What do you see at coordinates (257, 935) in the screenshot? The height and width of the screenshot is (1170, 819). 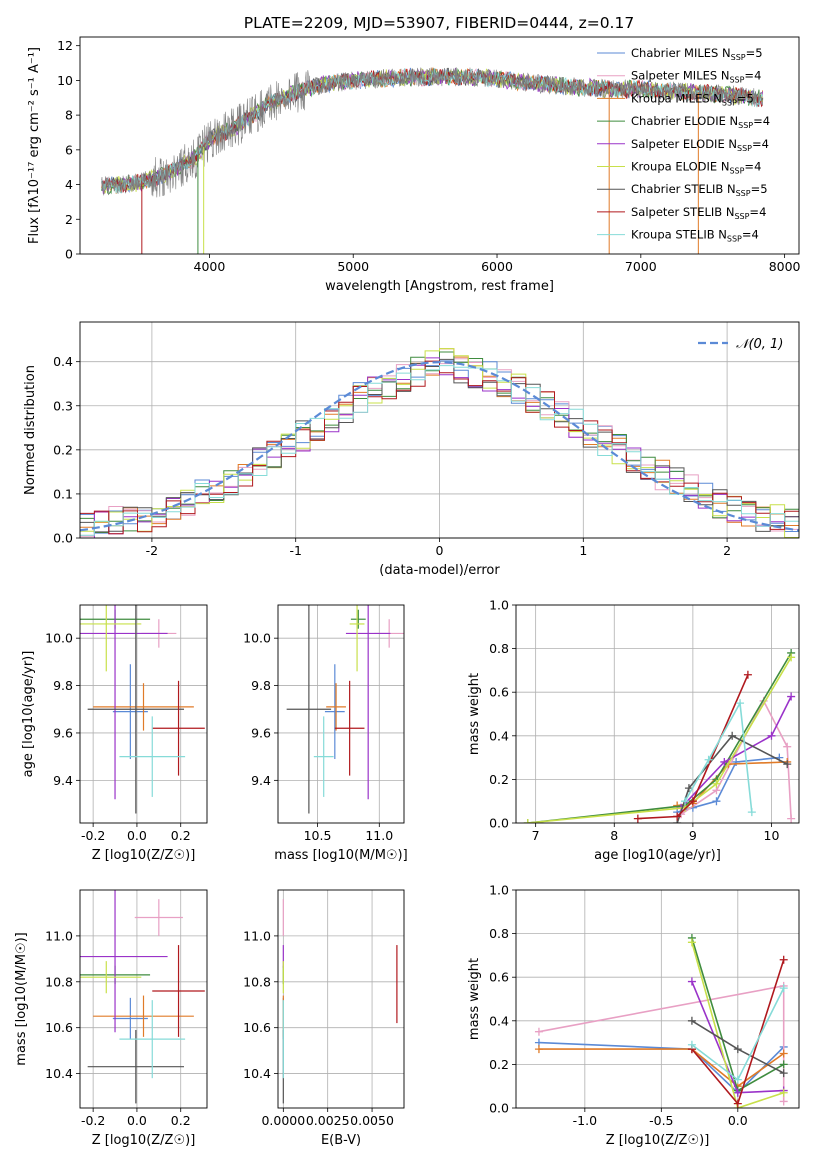 I see `y-tick-label: 11.0` at bounding box center [257, 935].